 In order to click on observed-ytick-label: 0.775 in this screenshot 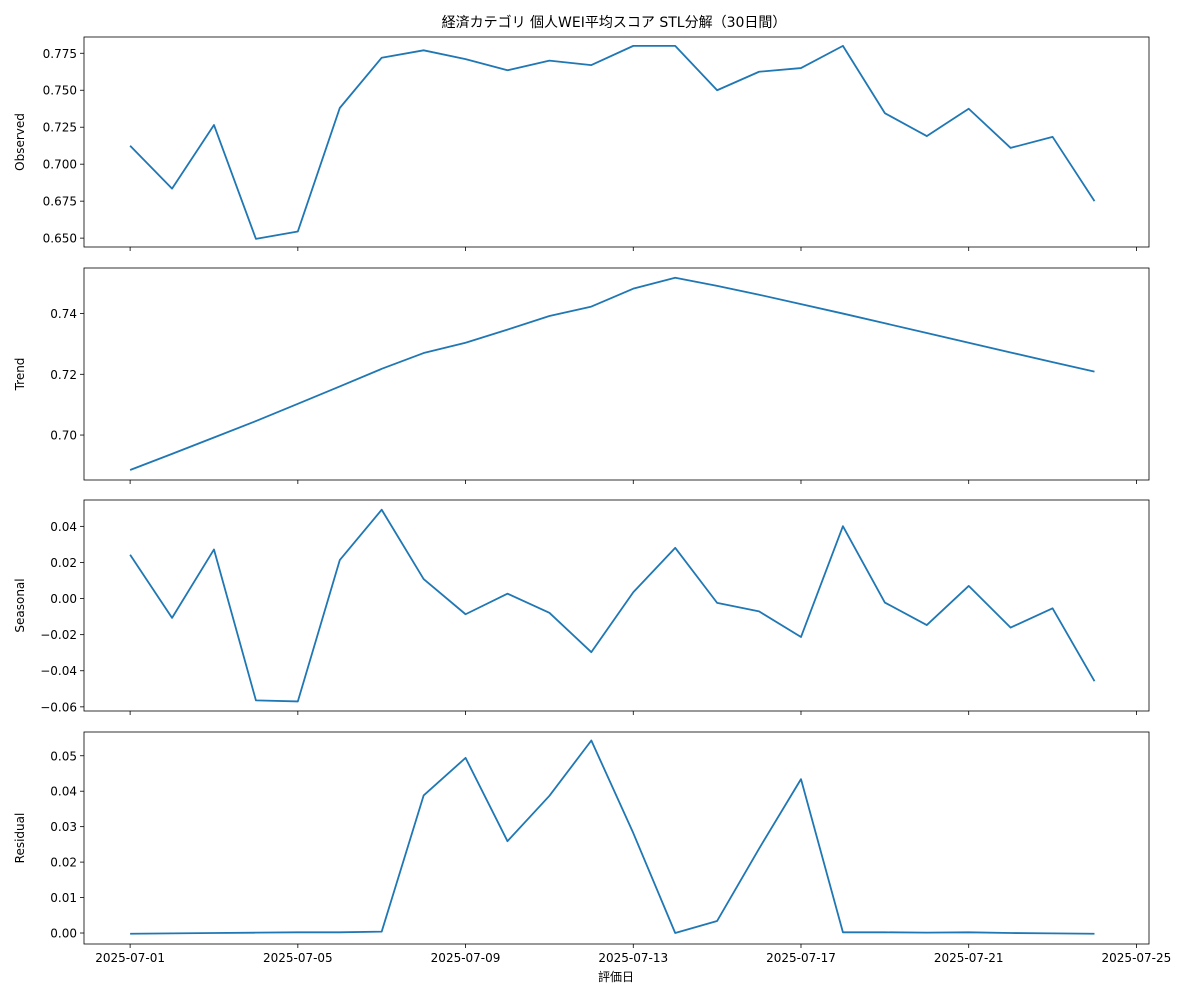, I will do `click(60, 54)`.